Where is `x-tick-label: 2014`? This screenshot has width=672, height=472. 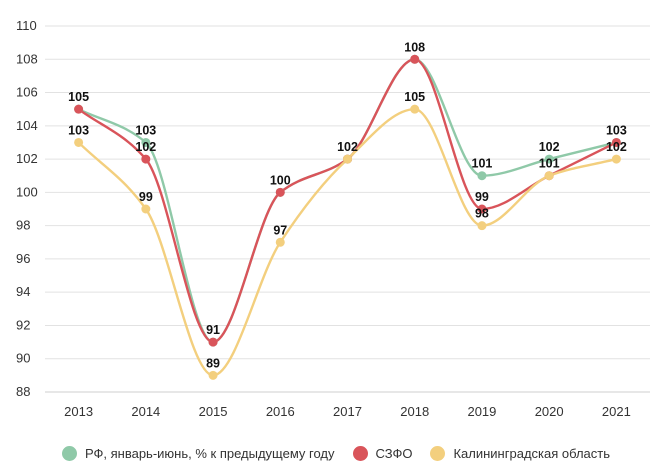 x-tick-label: 2014 is located at coordinates (145, 411).